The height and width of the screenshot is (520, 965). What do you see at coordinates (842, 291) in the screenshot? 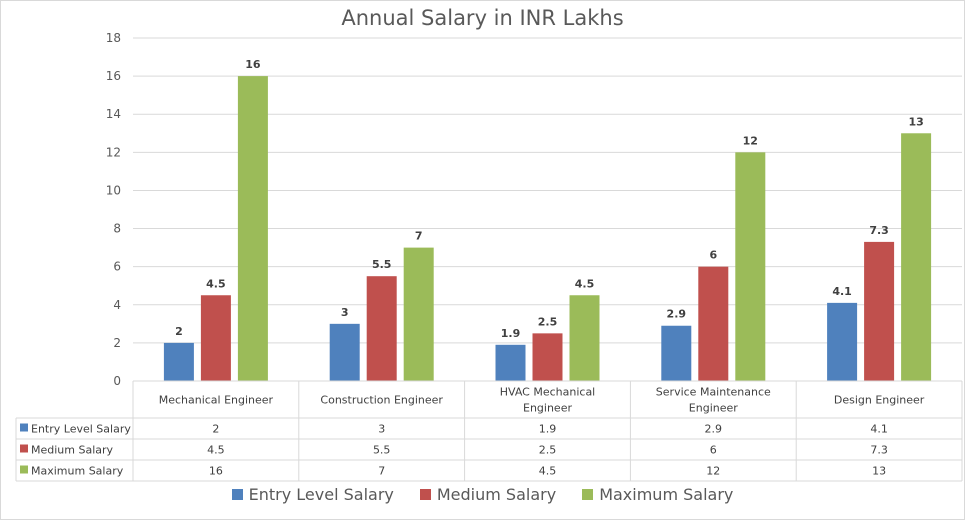
I see `data-label: 4.1` at bounding box center [842, 291].